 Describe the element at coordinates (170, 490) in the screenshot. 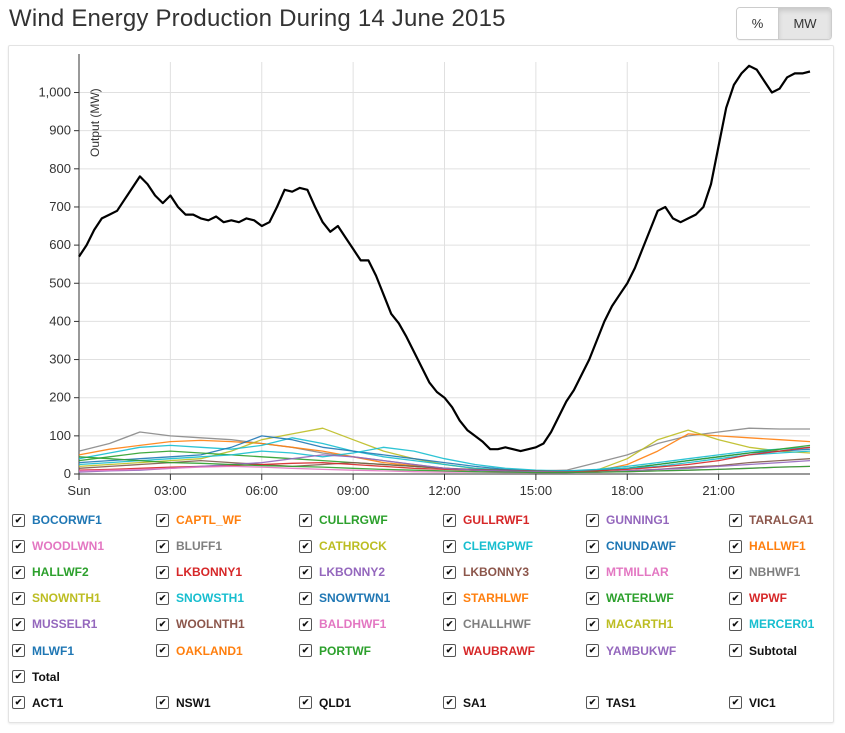

I see `x-tick-label: 03:00` at that location.